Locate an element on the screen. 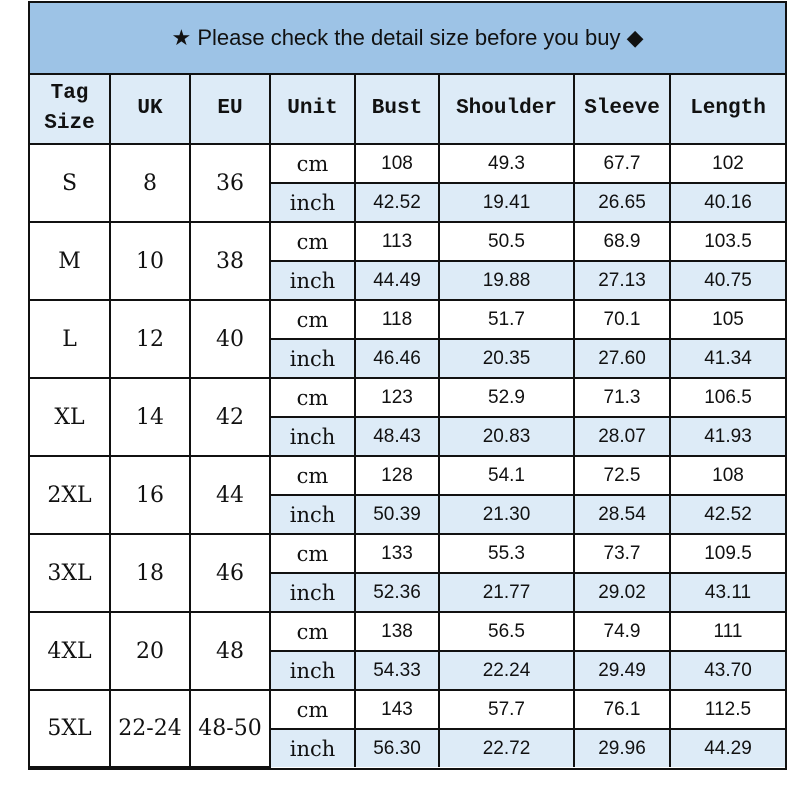 This screenshot has height=800, width=800. eu-size-cell: 44 is located at coordinates (230, 495).